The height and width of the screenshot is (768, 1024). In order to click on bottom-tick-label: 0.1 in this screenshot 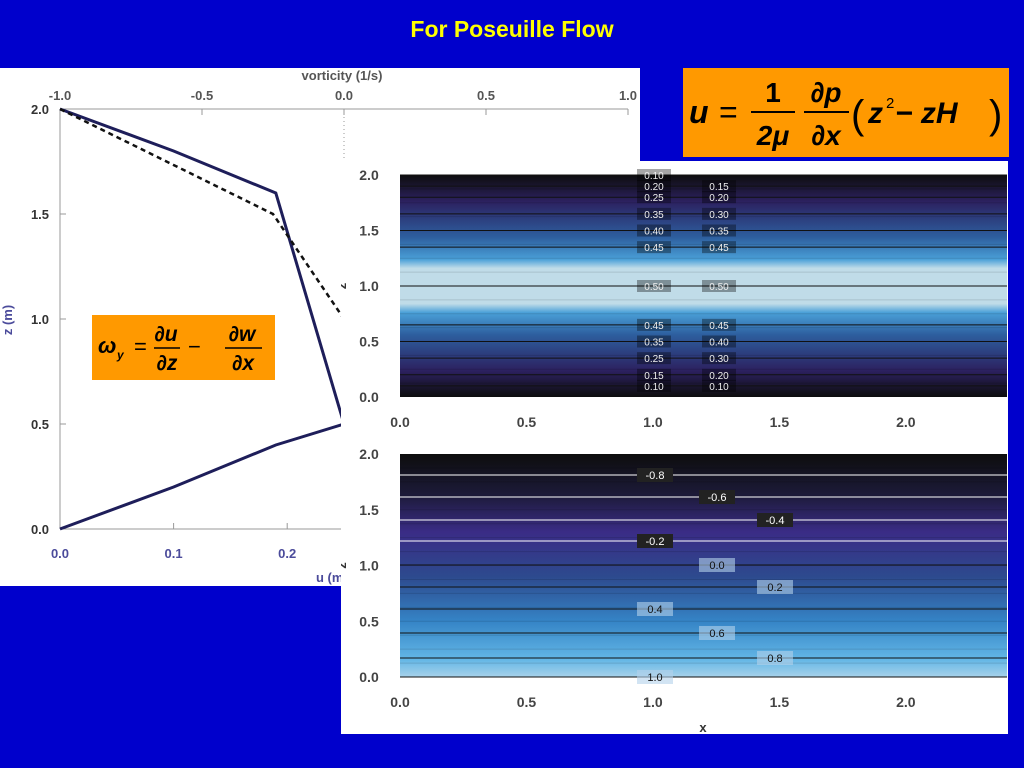, I will do `click(174, 553)`.